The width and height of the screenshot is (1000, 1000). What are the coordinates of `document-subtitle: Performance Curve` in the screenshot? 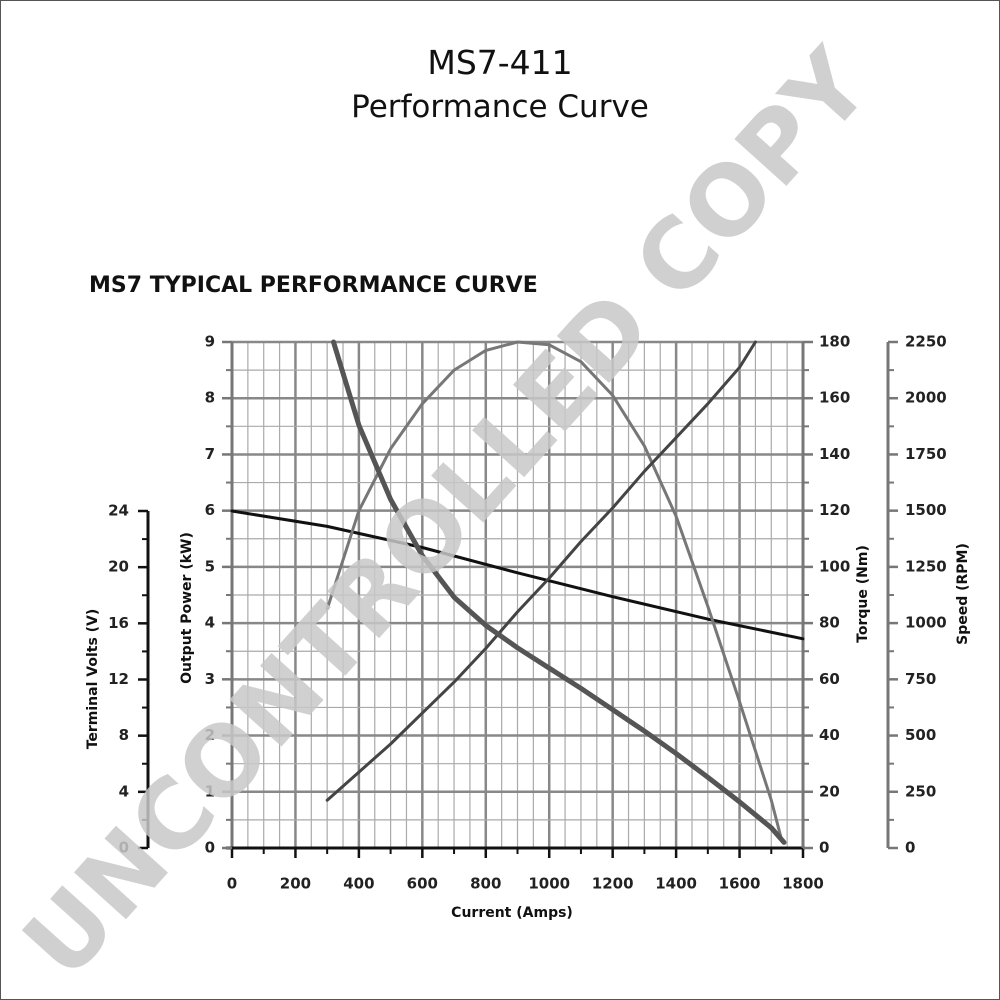 It's located at (500, 107).